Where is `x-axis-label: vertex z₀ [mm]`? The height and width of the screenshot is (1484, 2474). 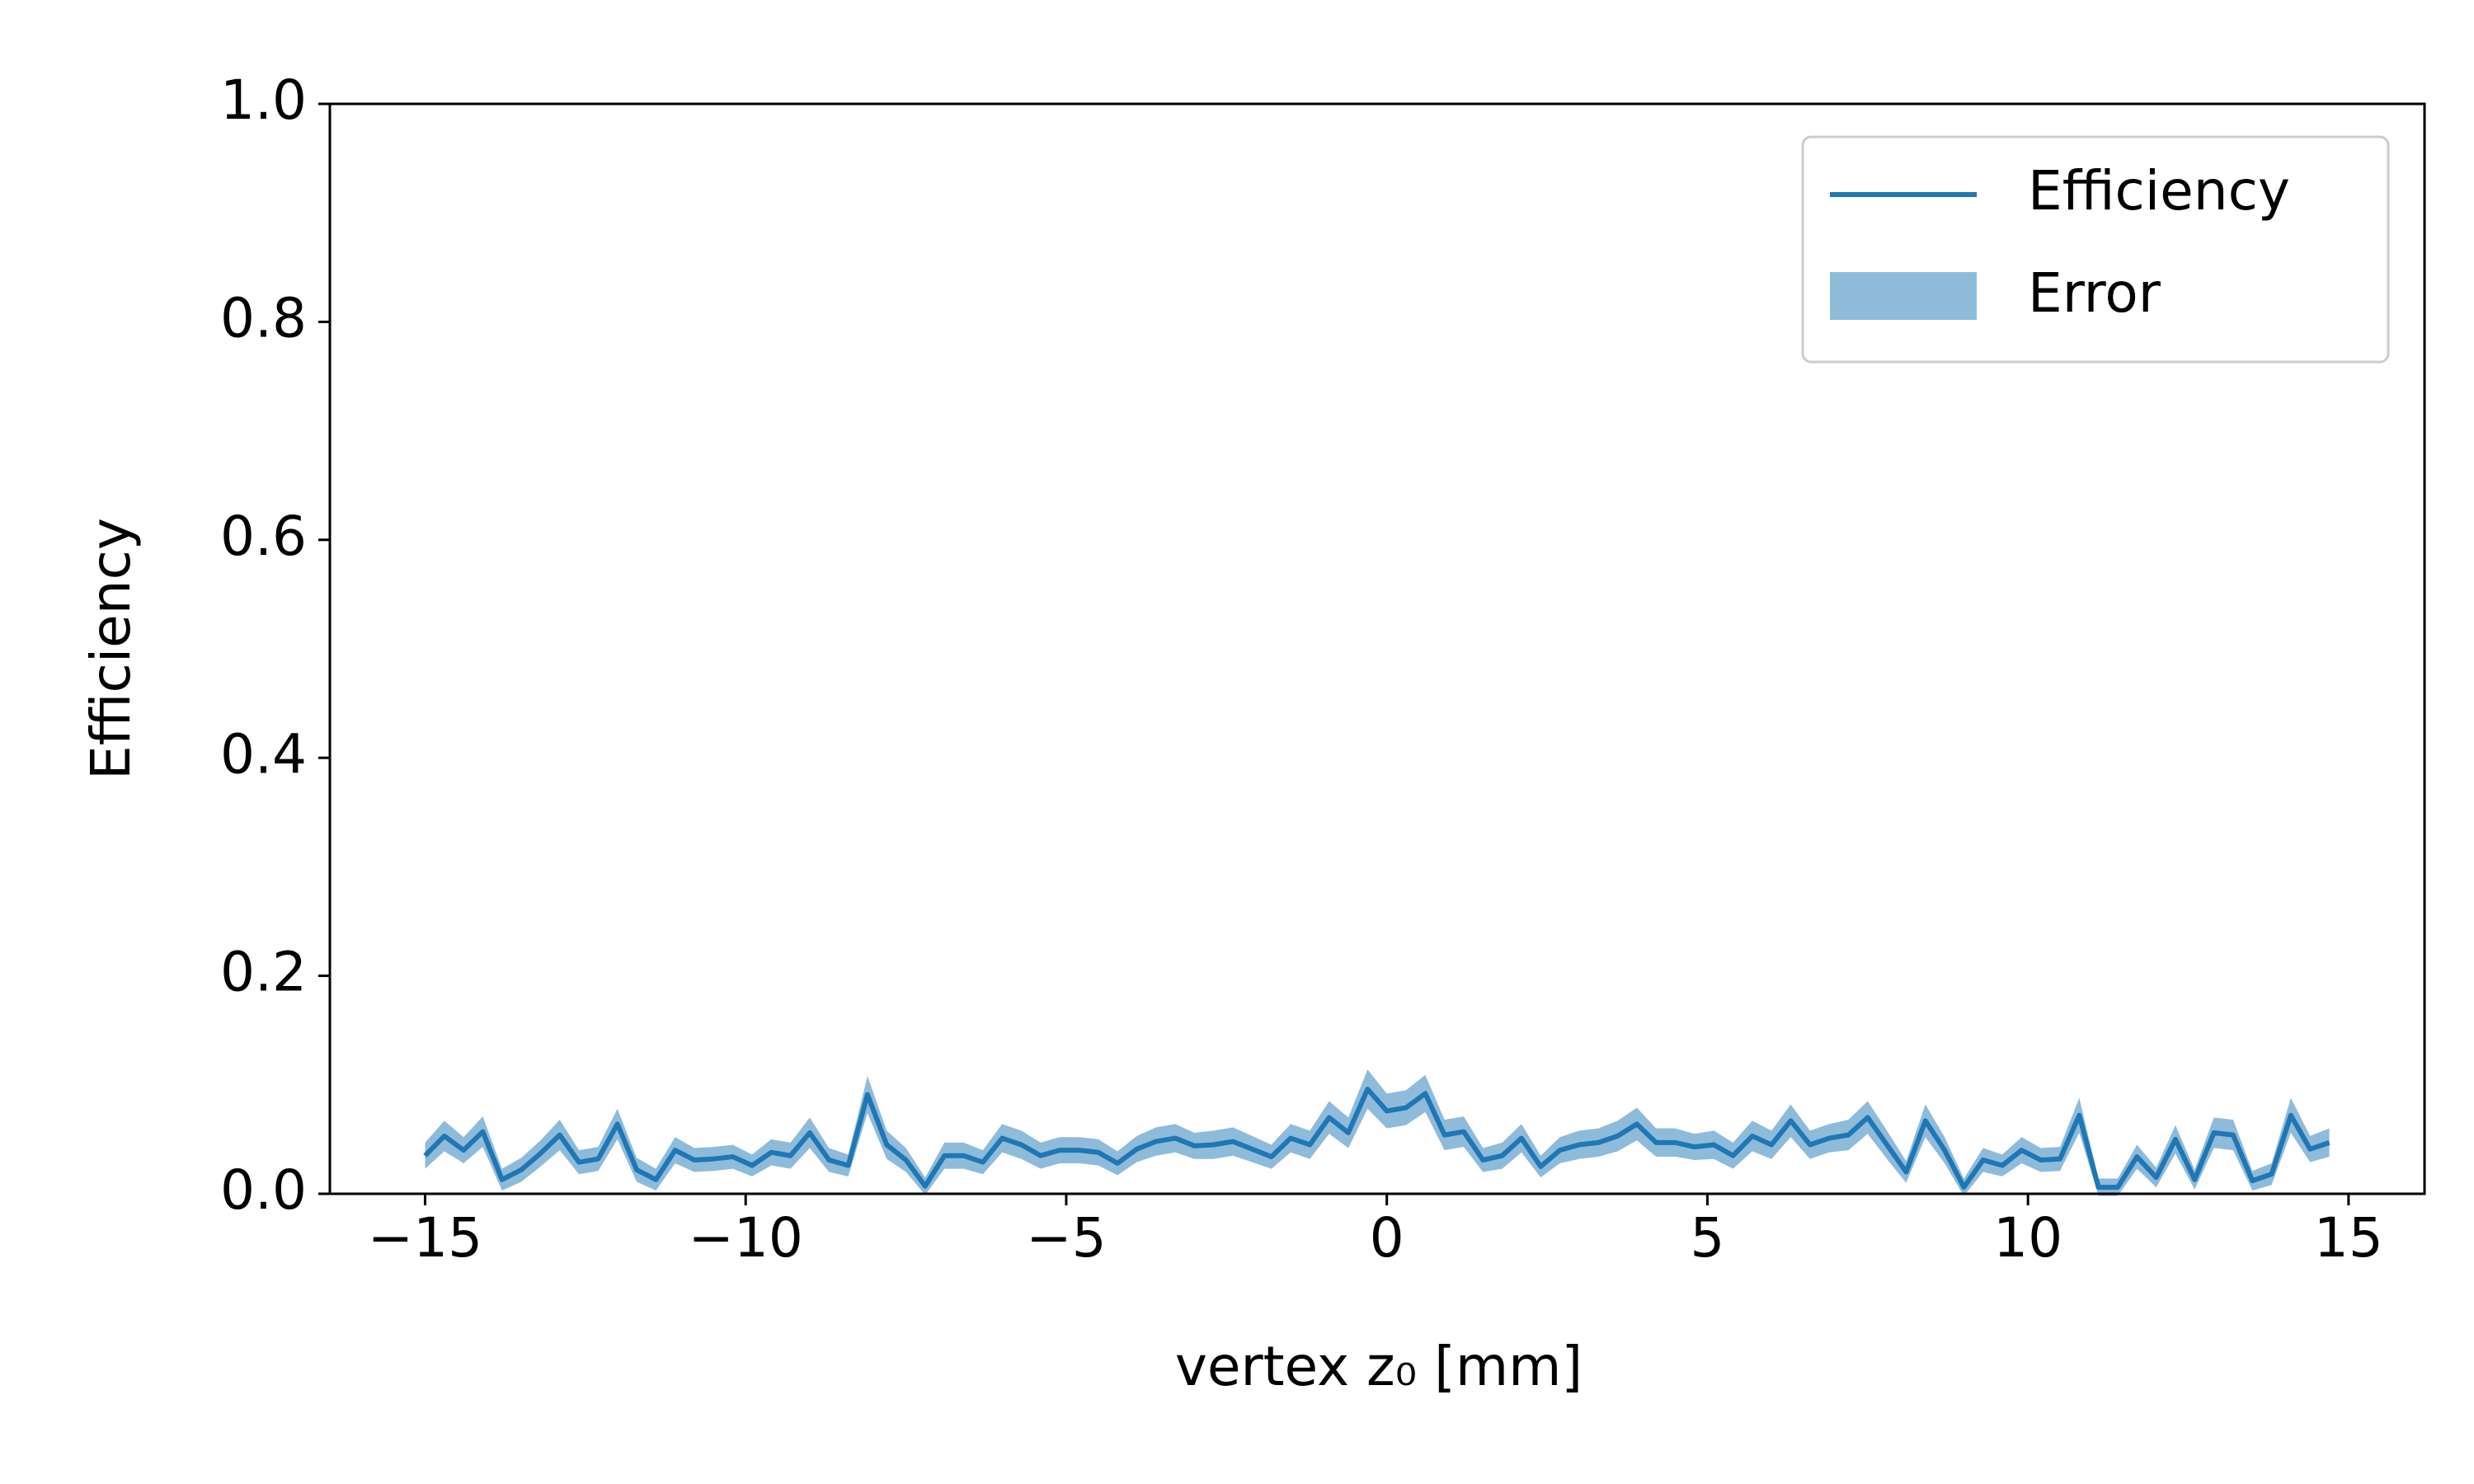 x-axis-label: vertex z₀ [mm] is located at coordinates (1379, 1366).